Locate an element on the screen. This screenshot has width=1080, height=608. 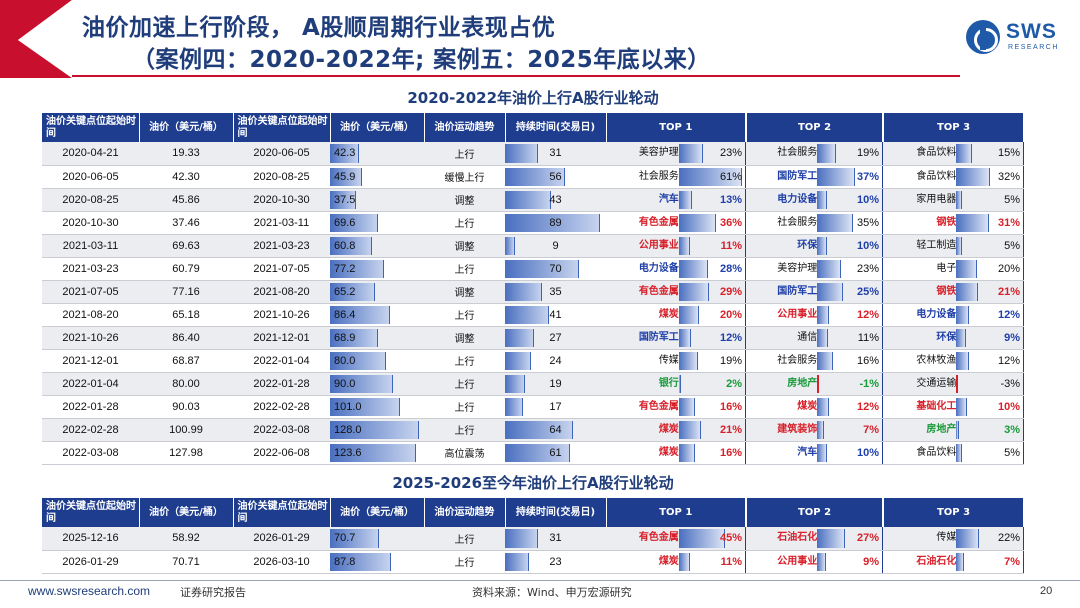
section2-title: 2025-2026至今年油价上行A股行业轮动 is located at coordinates (533, 483).